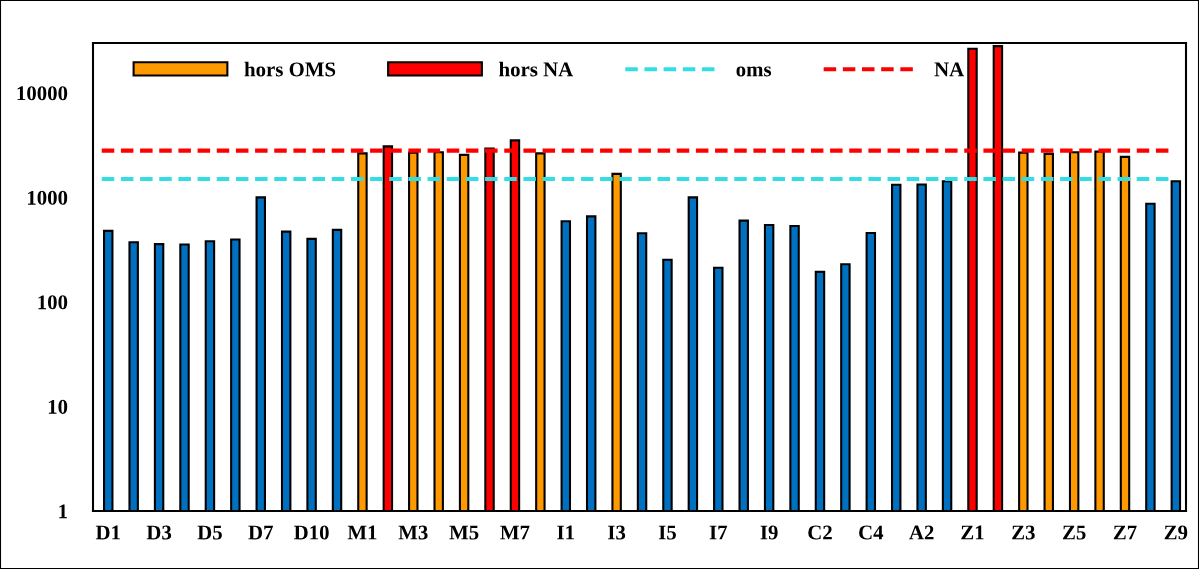 This screenshot has width=1199, height=569. What do you see at coordinates (972, 532) in the screenshot?
I see `x-tick-label: Z1` at bounding box center [972, 532].